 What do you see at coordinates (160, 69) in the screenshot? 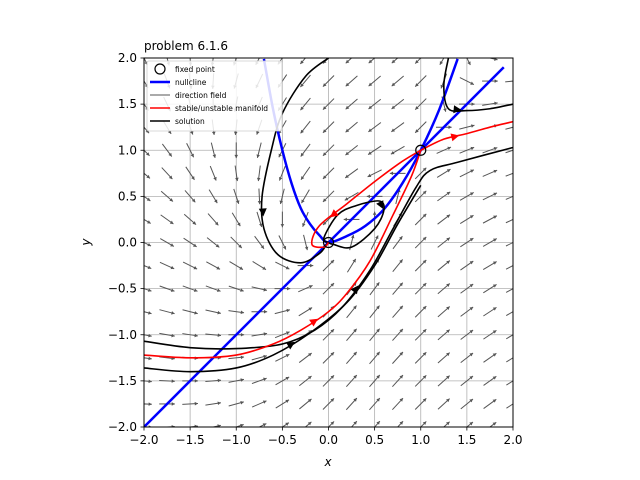
I see `legend-marker` at bounding box center [160, 69].